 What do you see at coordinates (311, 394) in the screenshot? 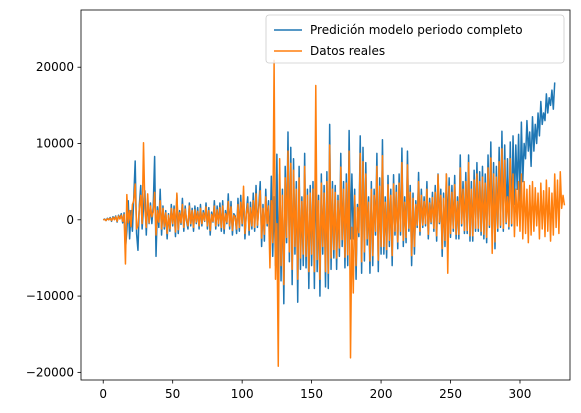
I see `x-tick-label: 150` at bounding box center [311, 394].